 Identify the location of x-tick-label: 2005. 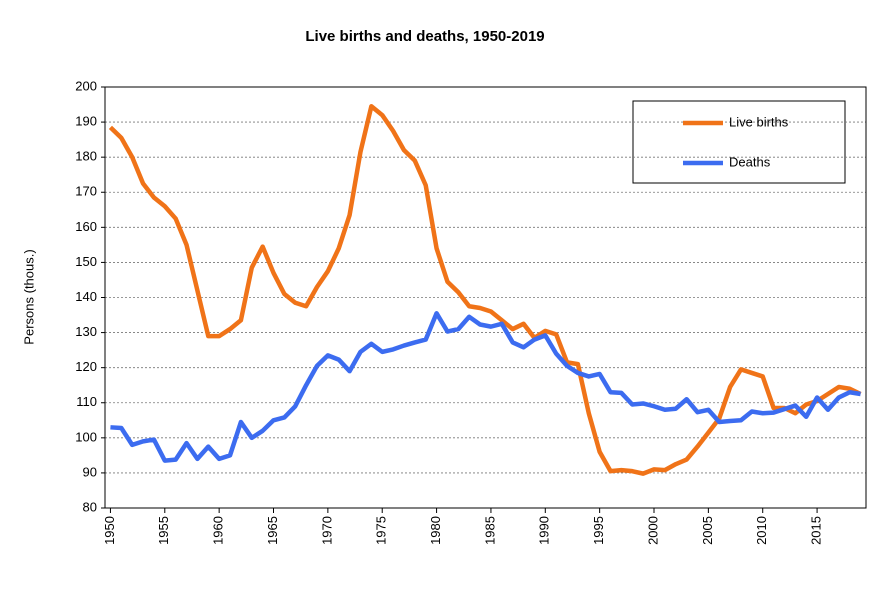
(707, 530).